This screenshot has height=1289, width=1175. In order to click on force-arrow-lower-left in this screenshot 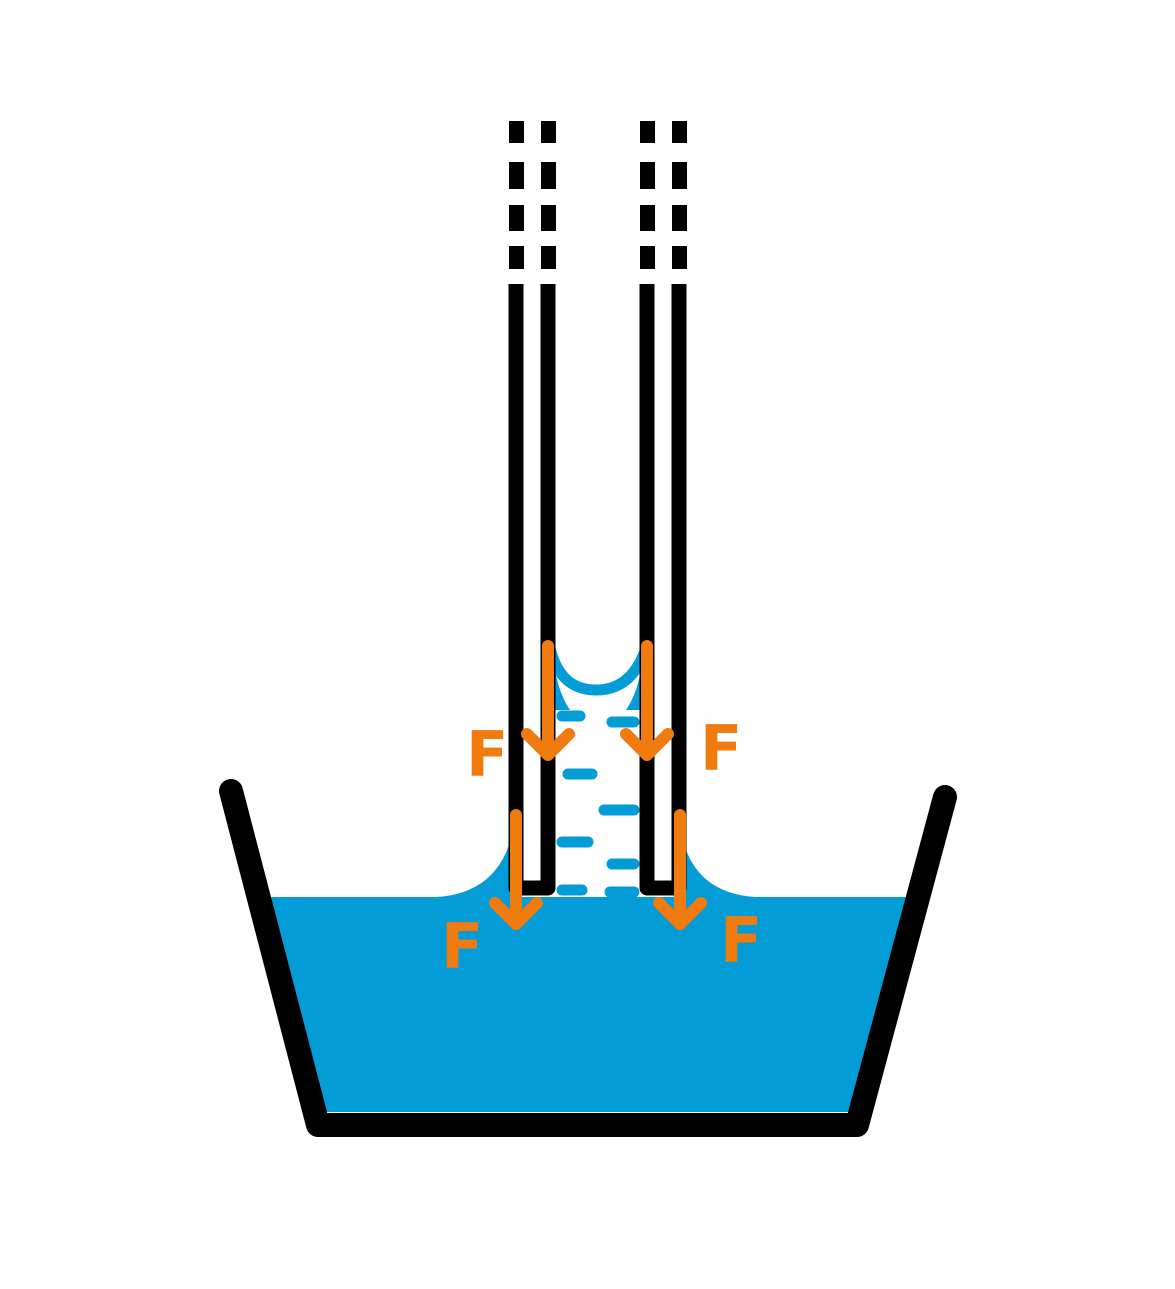, I will do `click(516, 869)`.